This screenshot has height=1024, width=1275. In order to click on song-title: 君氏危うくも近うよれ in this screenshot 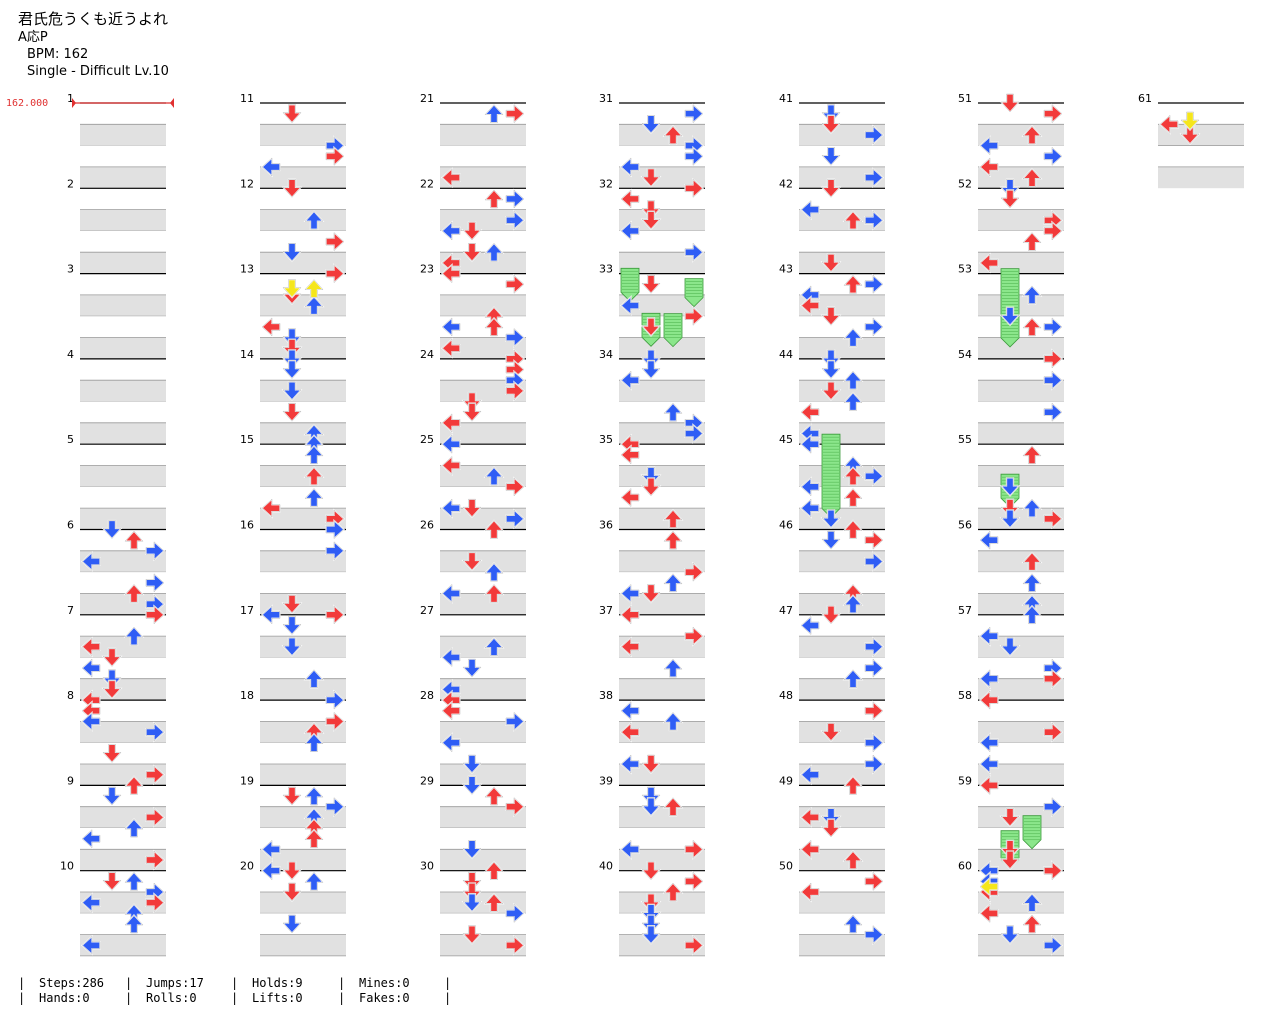, I will do `click(93, 19)`.